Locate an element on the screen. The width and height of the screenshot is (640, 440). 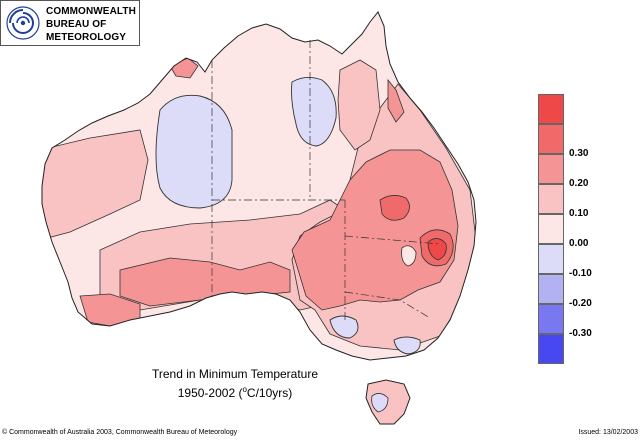
issued-date: Issued: 13/02/2003 is located at coordinates (608, 432).